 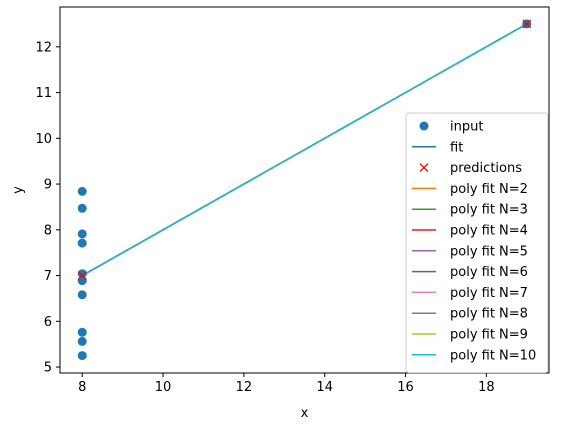 I want to click on legend-item-poly-fit-n-5: poly fit N=5, so click(x=470, y=251).